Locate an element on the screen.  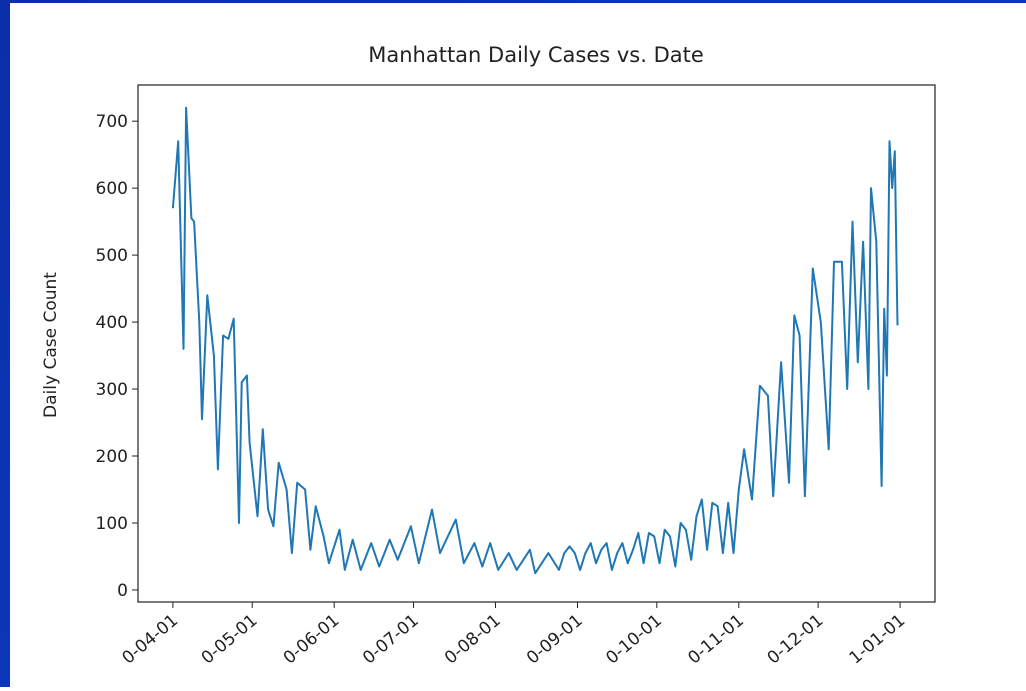
y-tick-label: 400 is located at coordinates (112, 323).